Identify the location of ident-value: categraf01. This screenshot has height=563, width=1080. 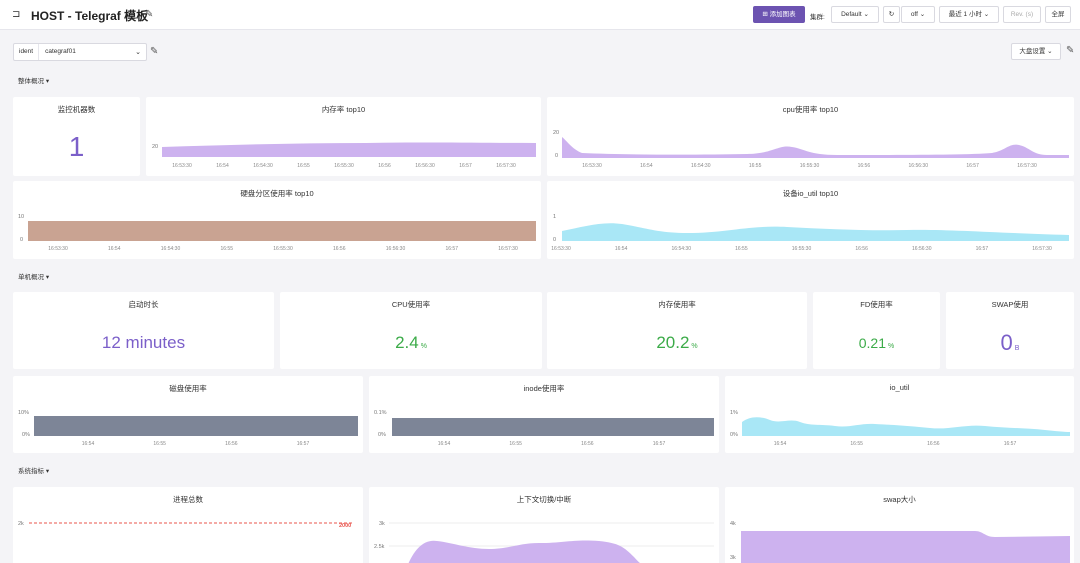
(60, 51).